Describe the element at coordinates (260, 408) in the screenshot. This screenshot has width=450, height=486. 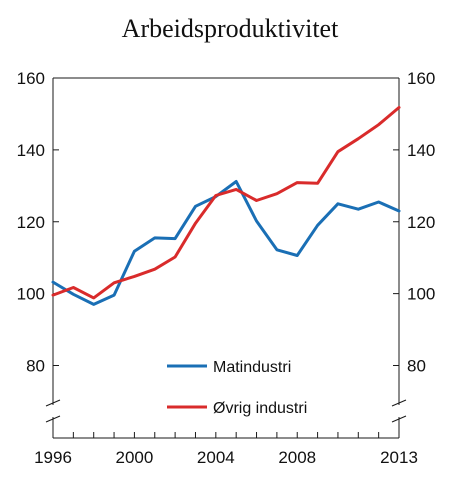
I see `legend-label: Øvrig industri` at that location.